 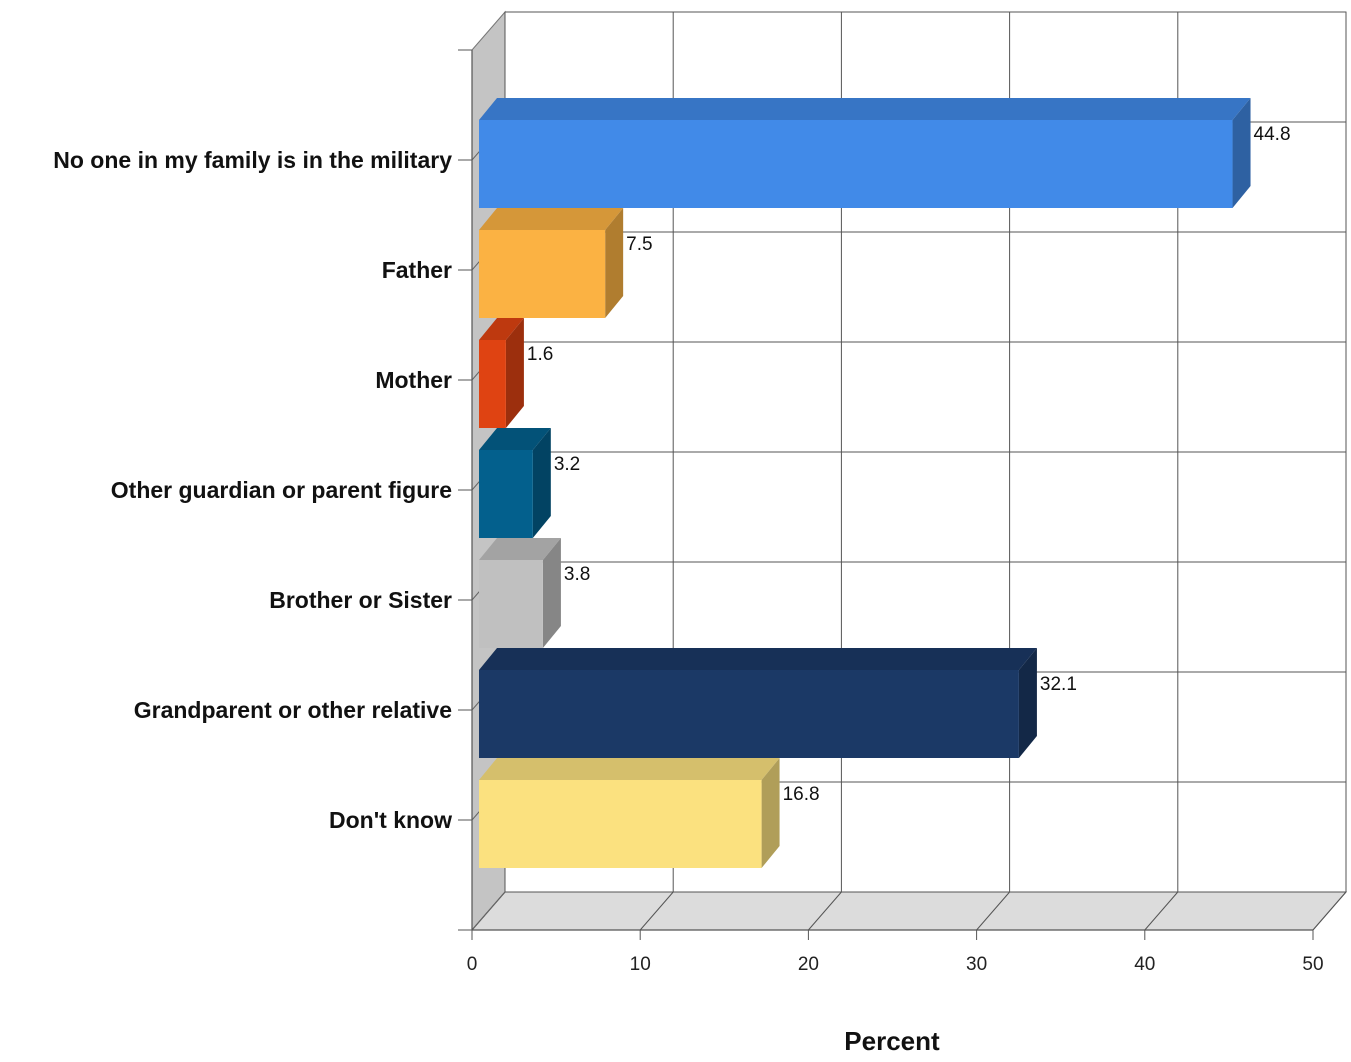 What do you see at coordinates (488, 911) in the screenshot?
I see `wall-gridline` at bounding box center [488, 911].